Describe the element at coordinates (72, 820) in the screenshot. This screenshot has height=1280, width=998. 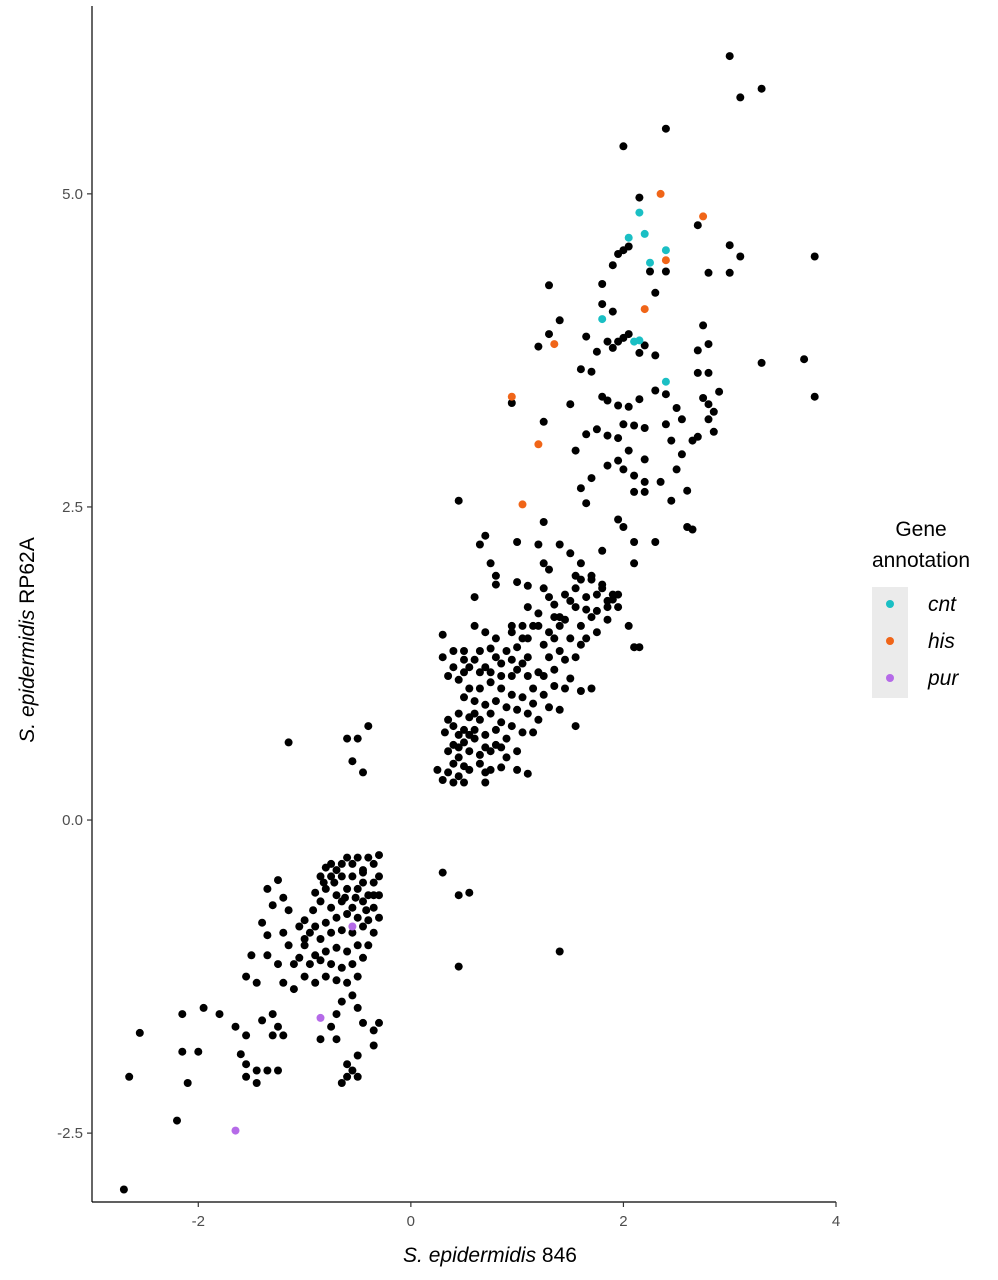
I see `y-tick-label-1: 0.0` at that location.